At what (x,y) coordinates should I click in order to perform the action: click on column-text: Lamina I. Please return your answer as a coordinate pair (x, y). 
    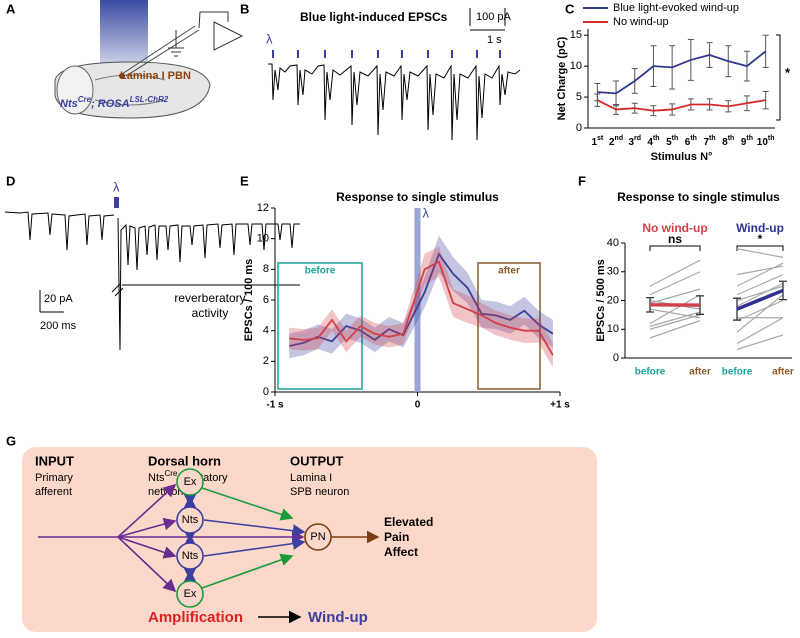
    Looking at the image, I should click on (311, 478).